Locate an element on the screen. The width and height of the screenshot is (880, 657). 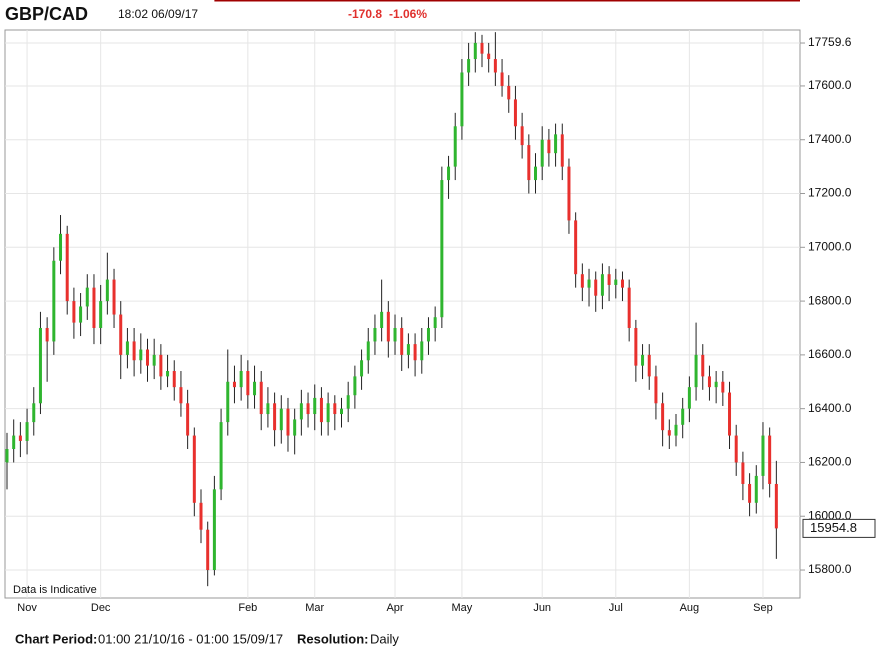
resolution-label: Resolution: is located at coordinates (333, 638).